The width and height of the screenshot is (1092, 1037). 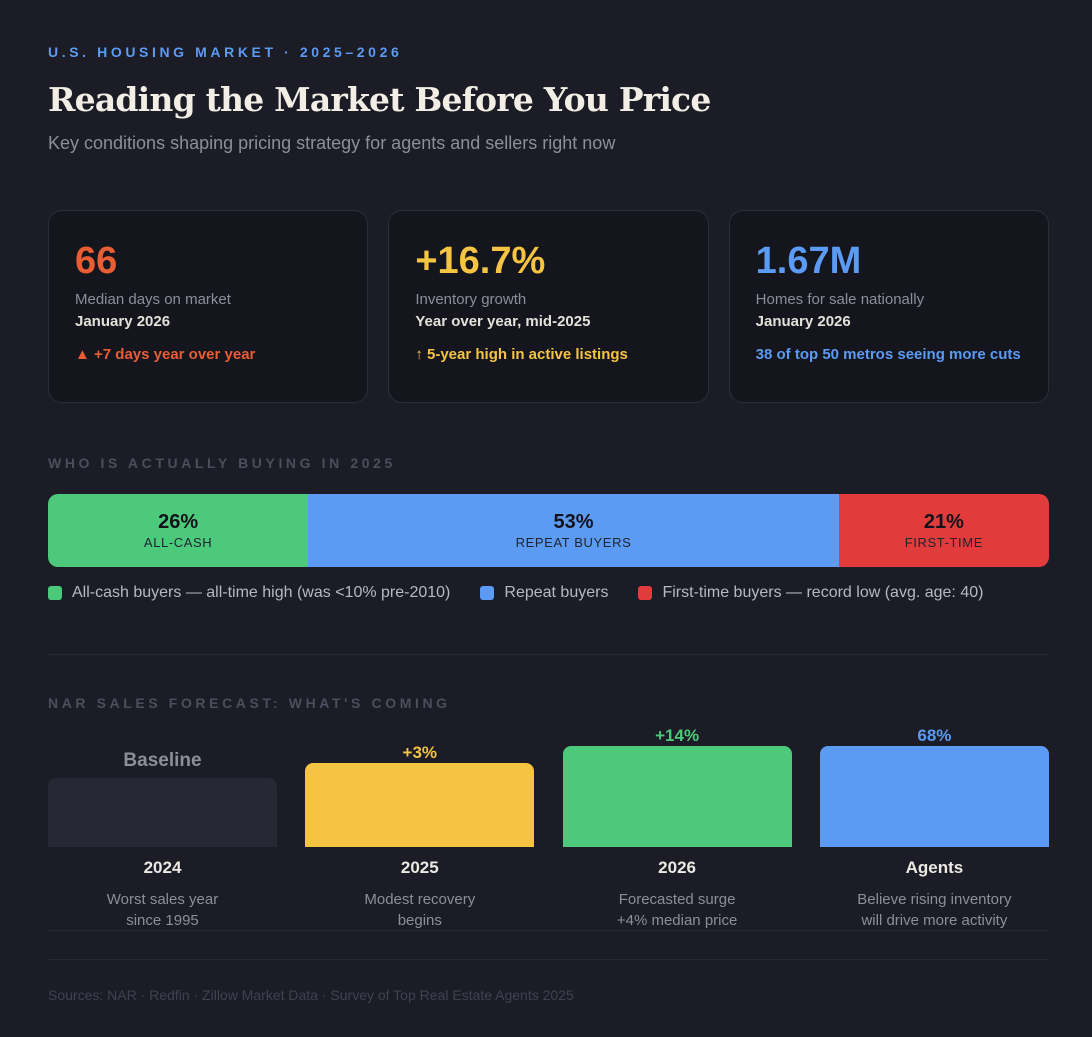 What do you see at coordinates (249, 703) in the screenshot?
I see `forecast-section-label: NAR SALES FORECAST: WHAT'S COMING` at bounding box center [249, 703].